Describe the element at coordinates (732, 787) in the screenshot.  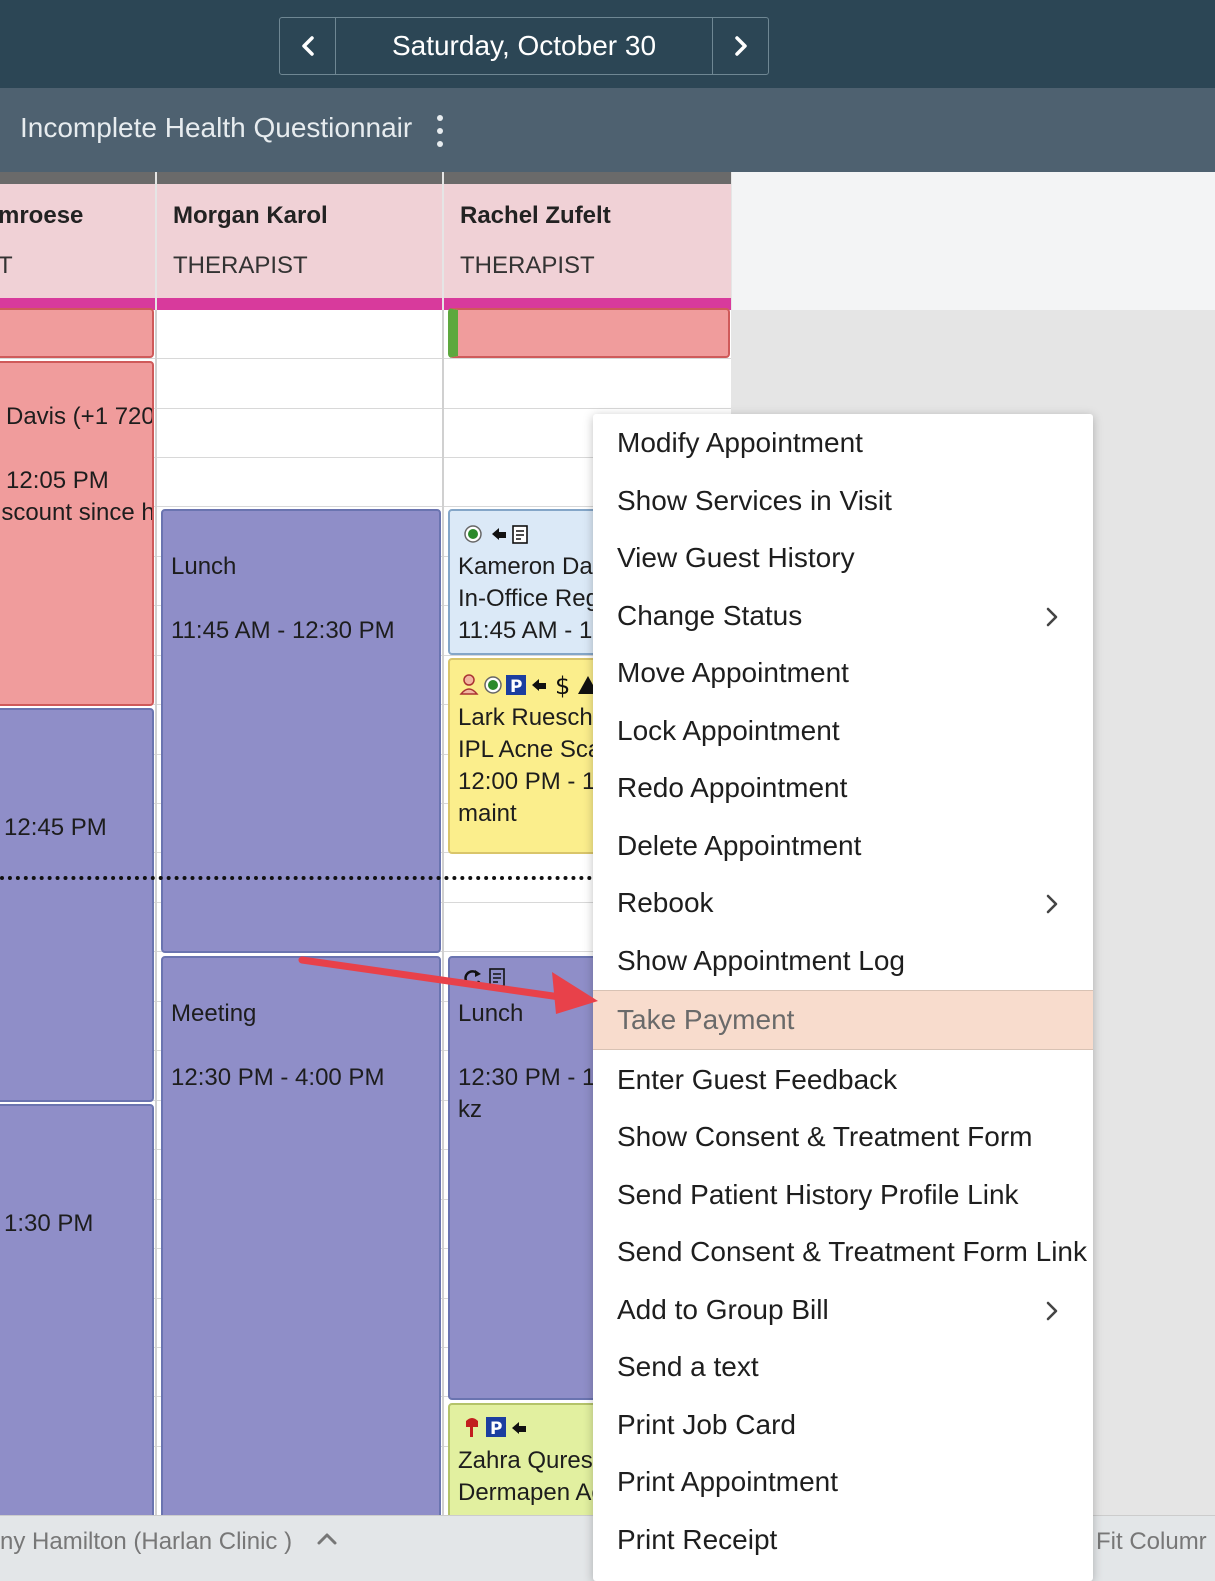
I see `menu-item-redo-appointment: Redo Appointment` at that location.